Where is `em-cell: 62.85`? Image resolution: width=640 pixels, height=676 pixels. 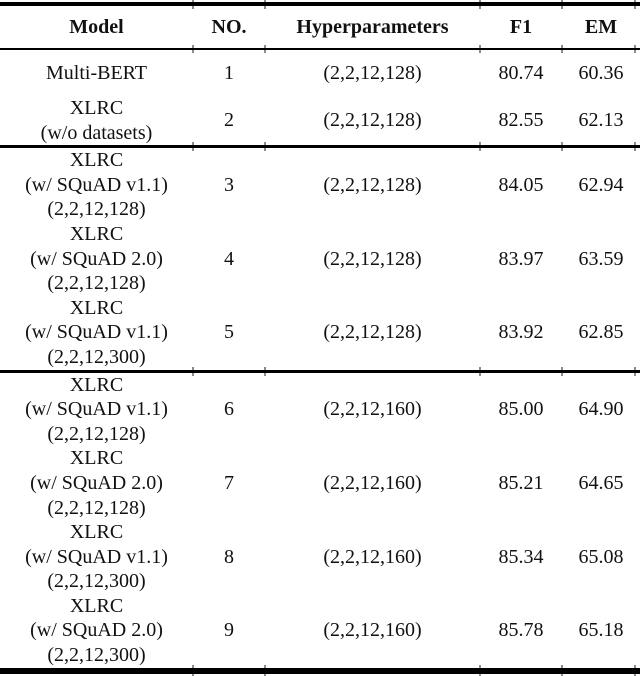 em-cell: 62.85 is located at coordinates (601, 332).